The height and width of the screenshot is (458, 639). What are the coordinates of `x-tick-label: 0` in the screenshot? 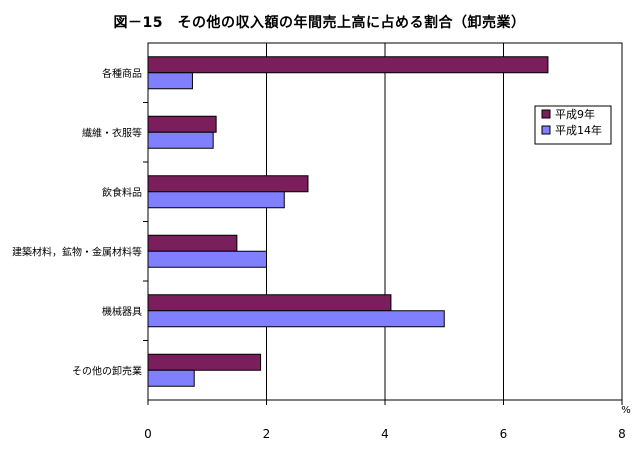 It's located at (148, 434).